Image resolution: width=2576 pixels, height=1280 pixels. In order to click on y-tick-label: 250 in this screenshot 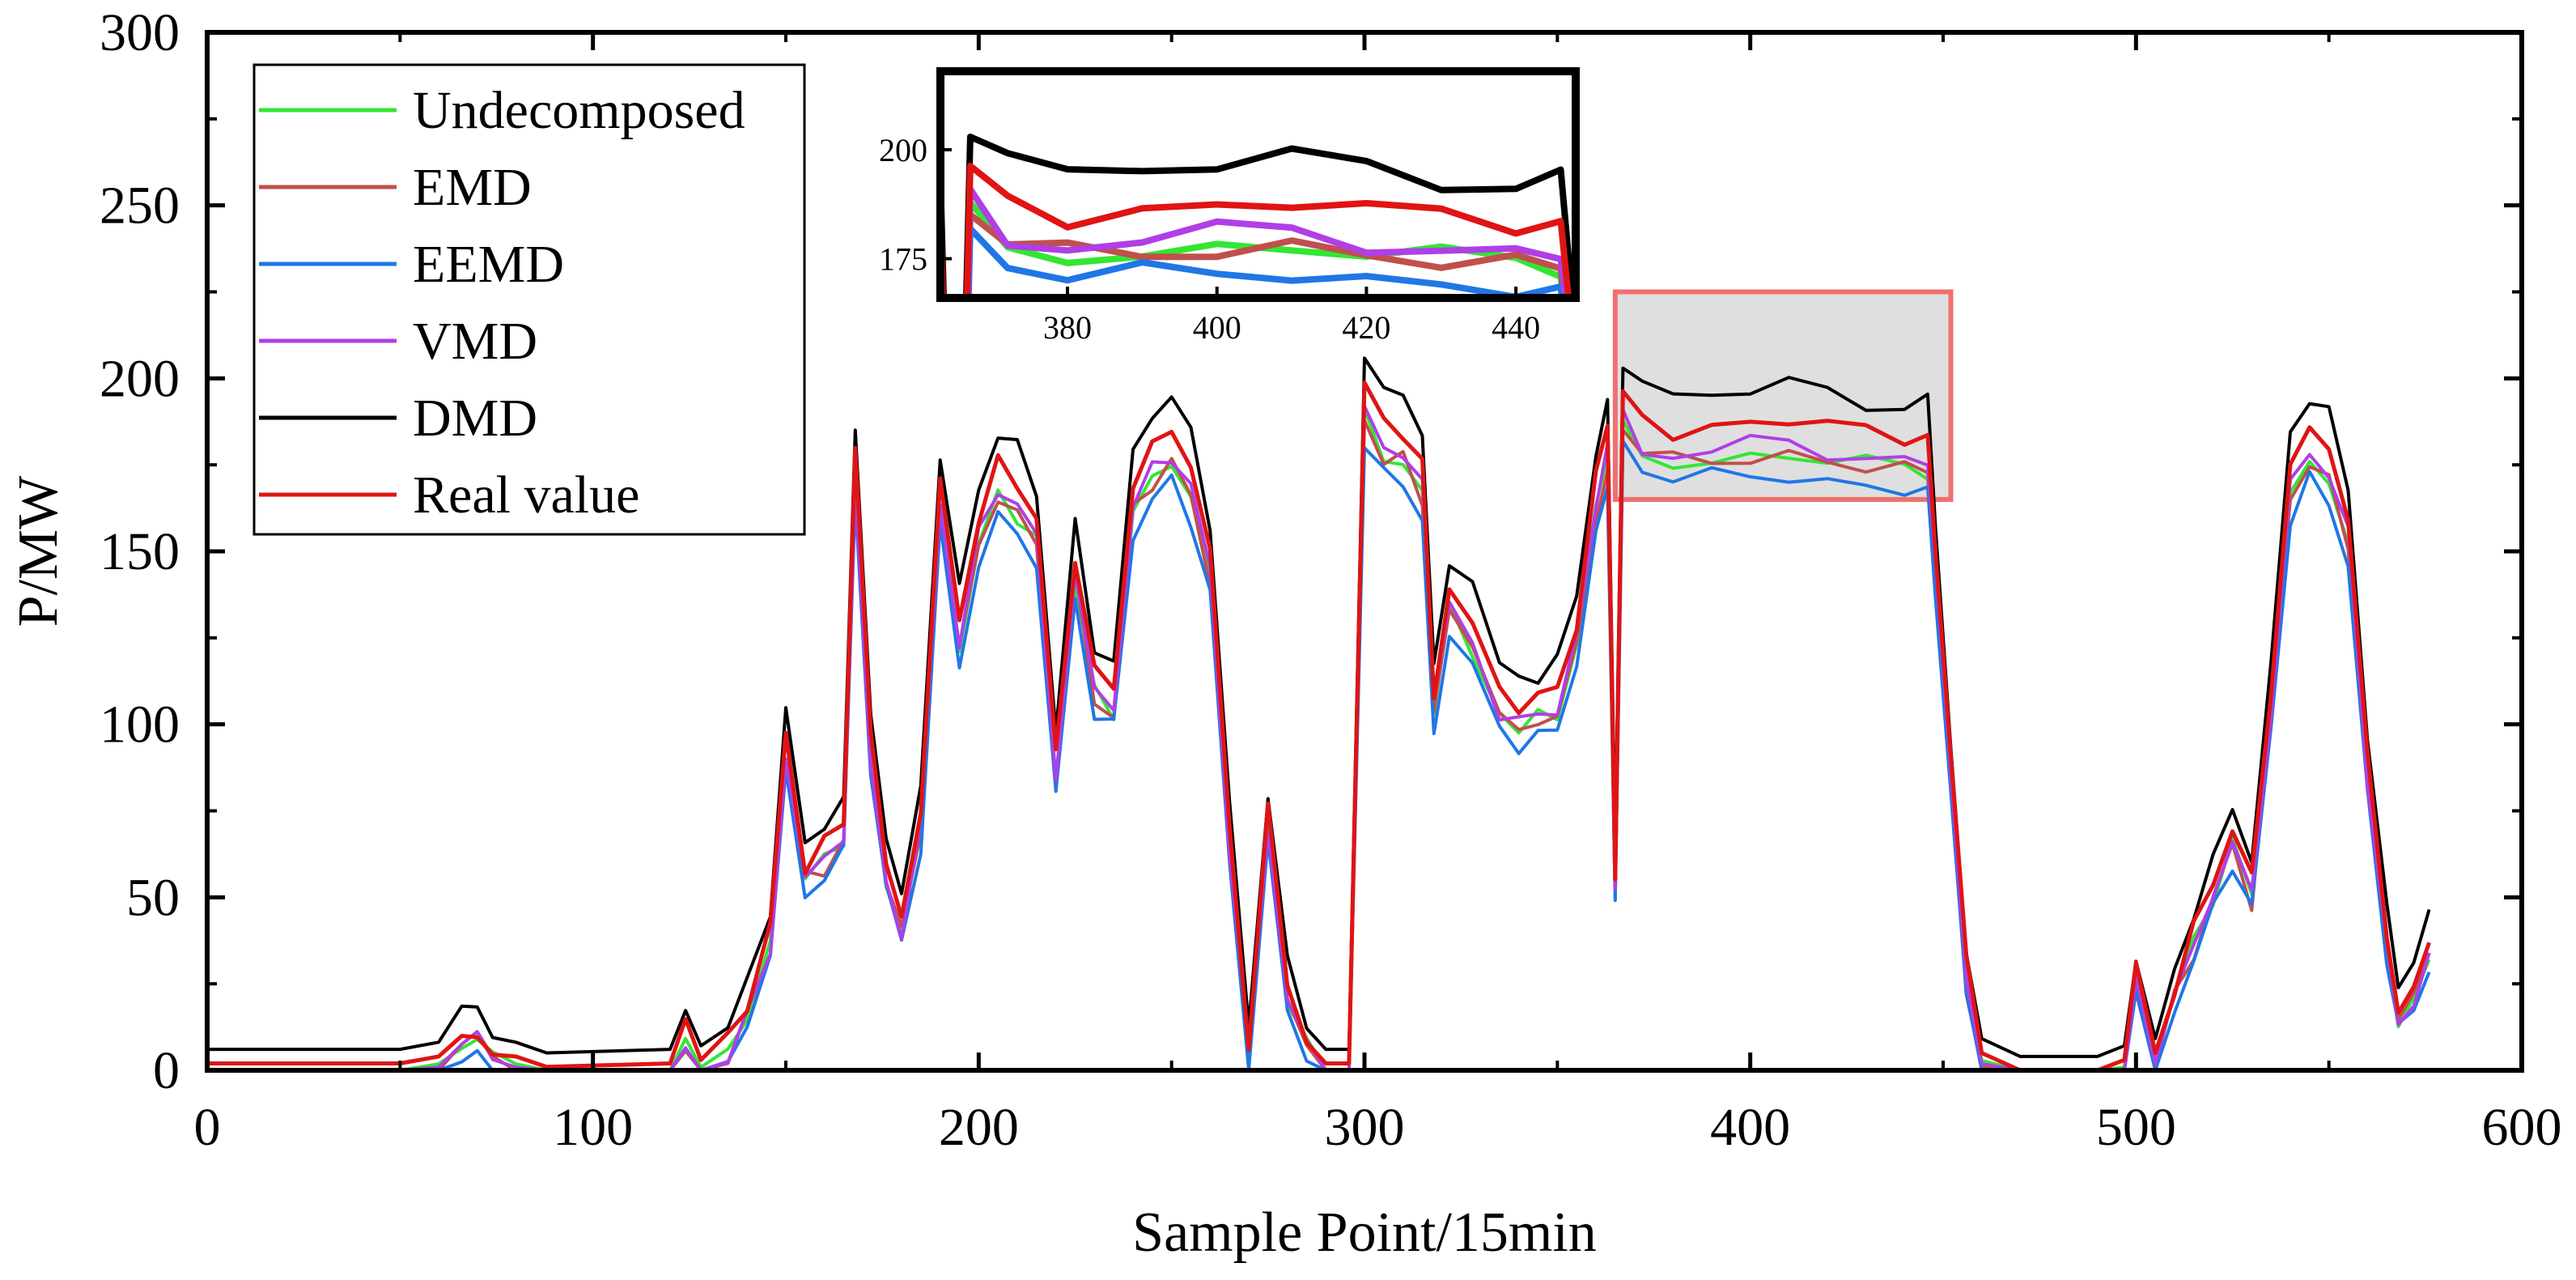, I will do `click(140, 206)`.